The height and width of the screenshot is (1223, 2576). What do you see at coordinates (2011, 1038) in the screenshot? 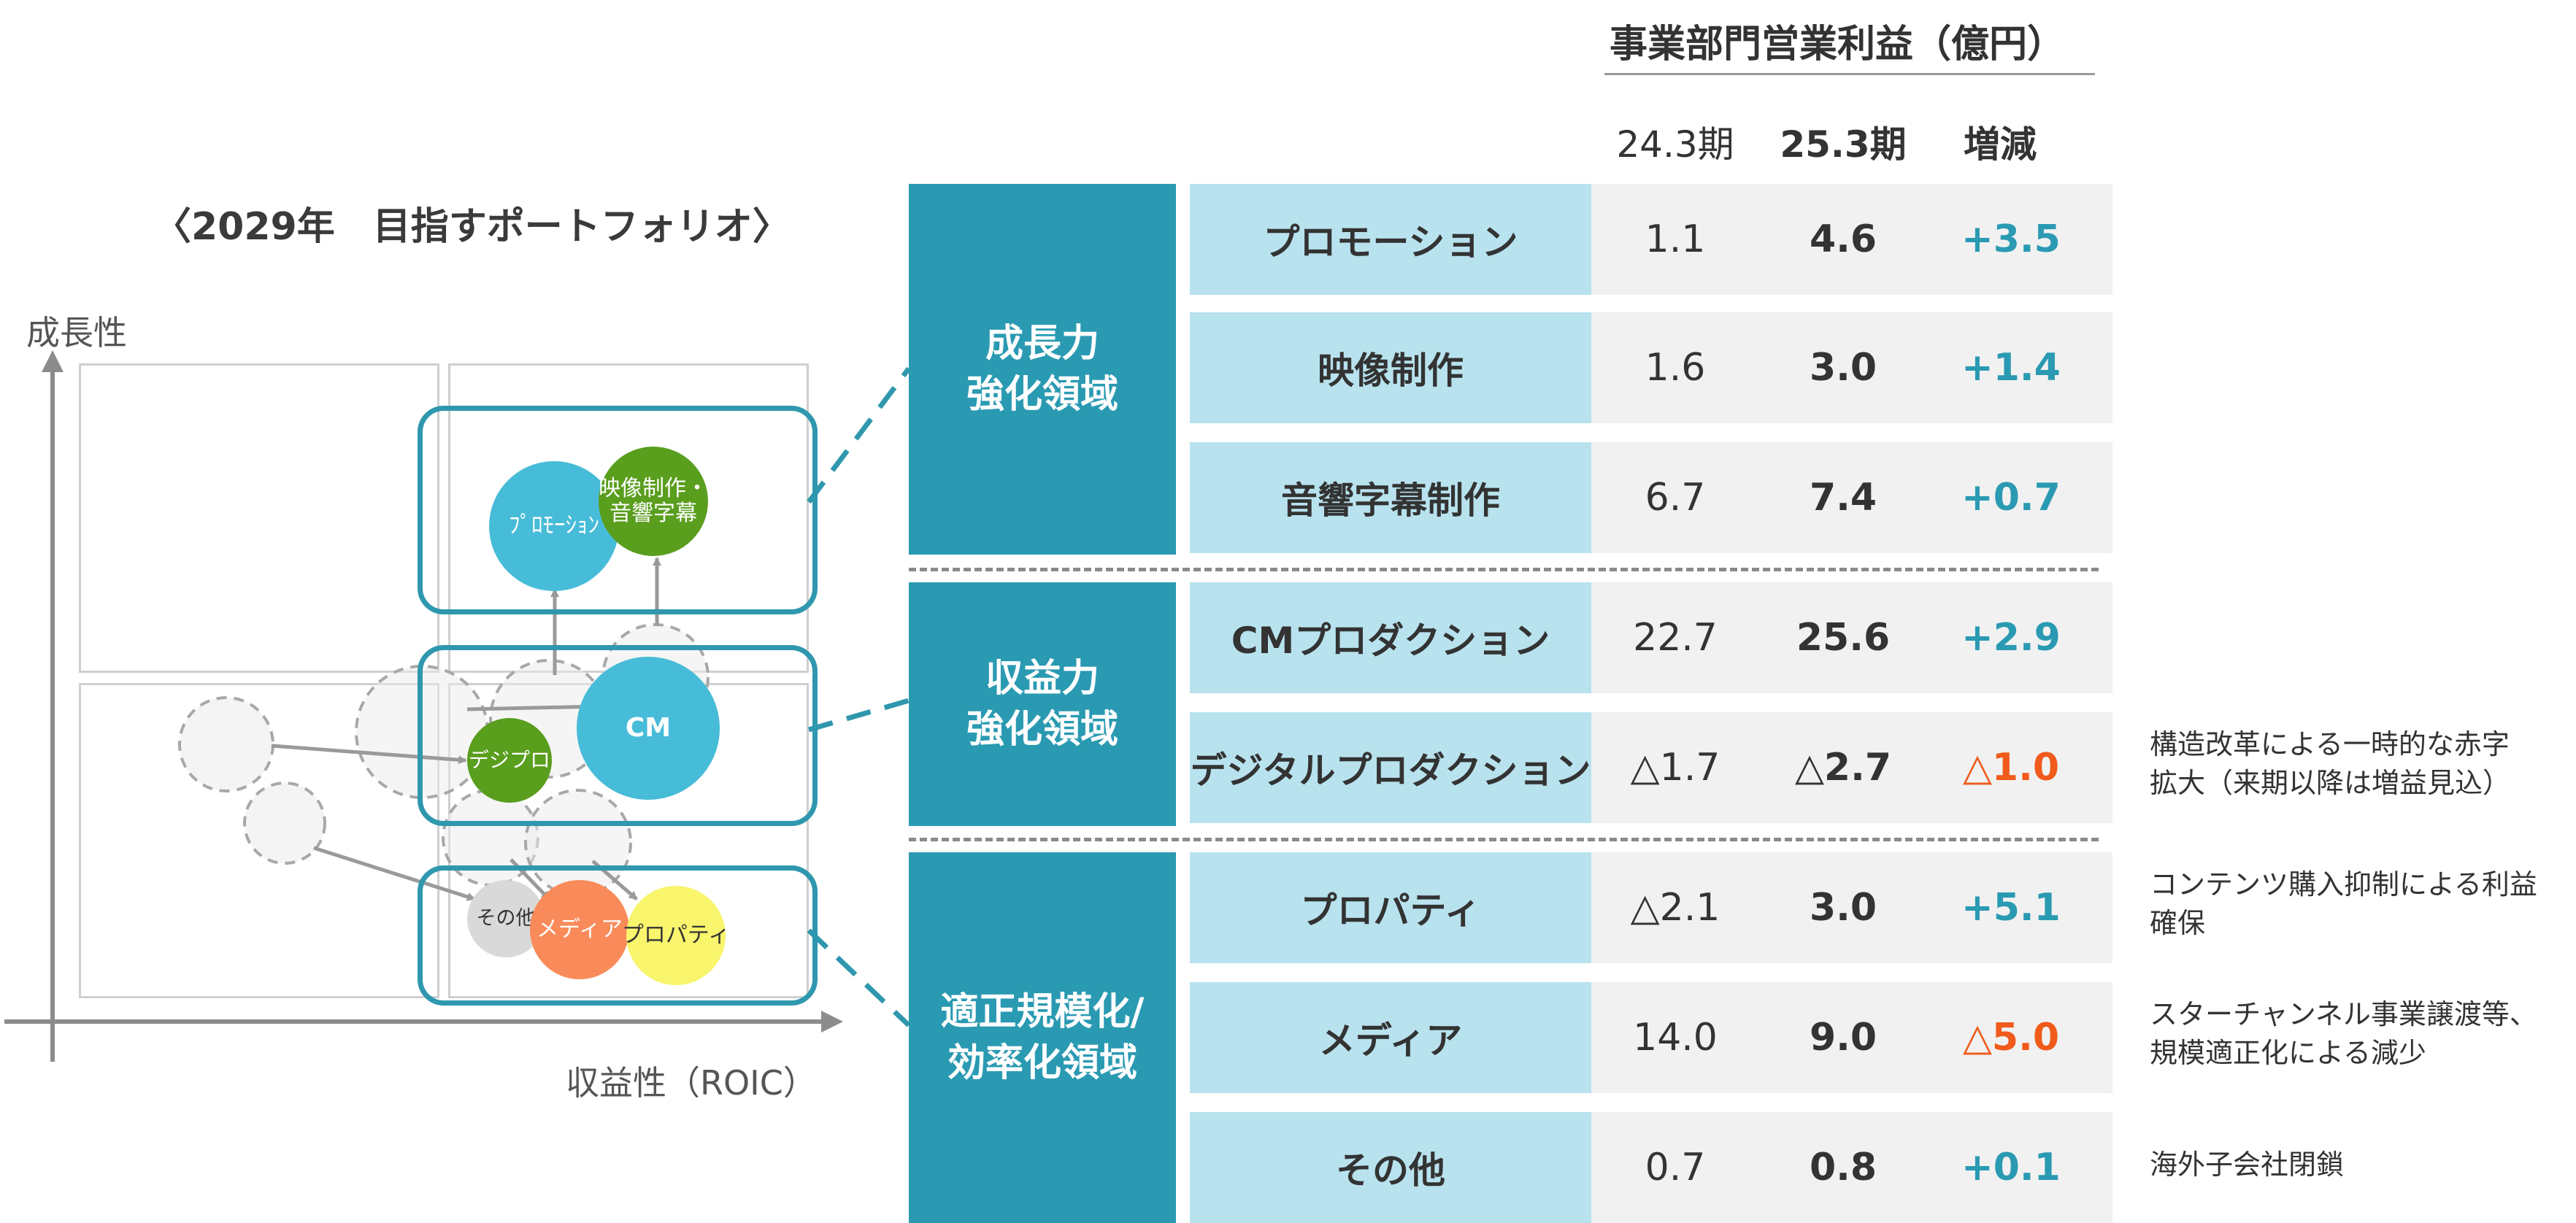
I see `value-diff: △5.0` at bounding box center [2011, 1038].